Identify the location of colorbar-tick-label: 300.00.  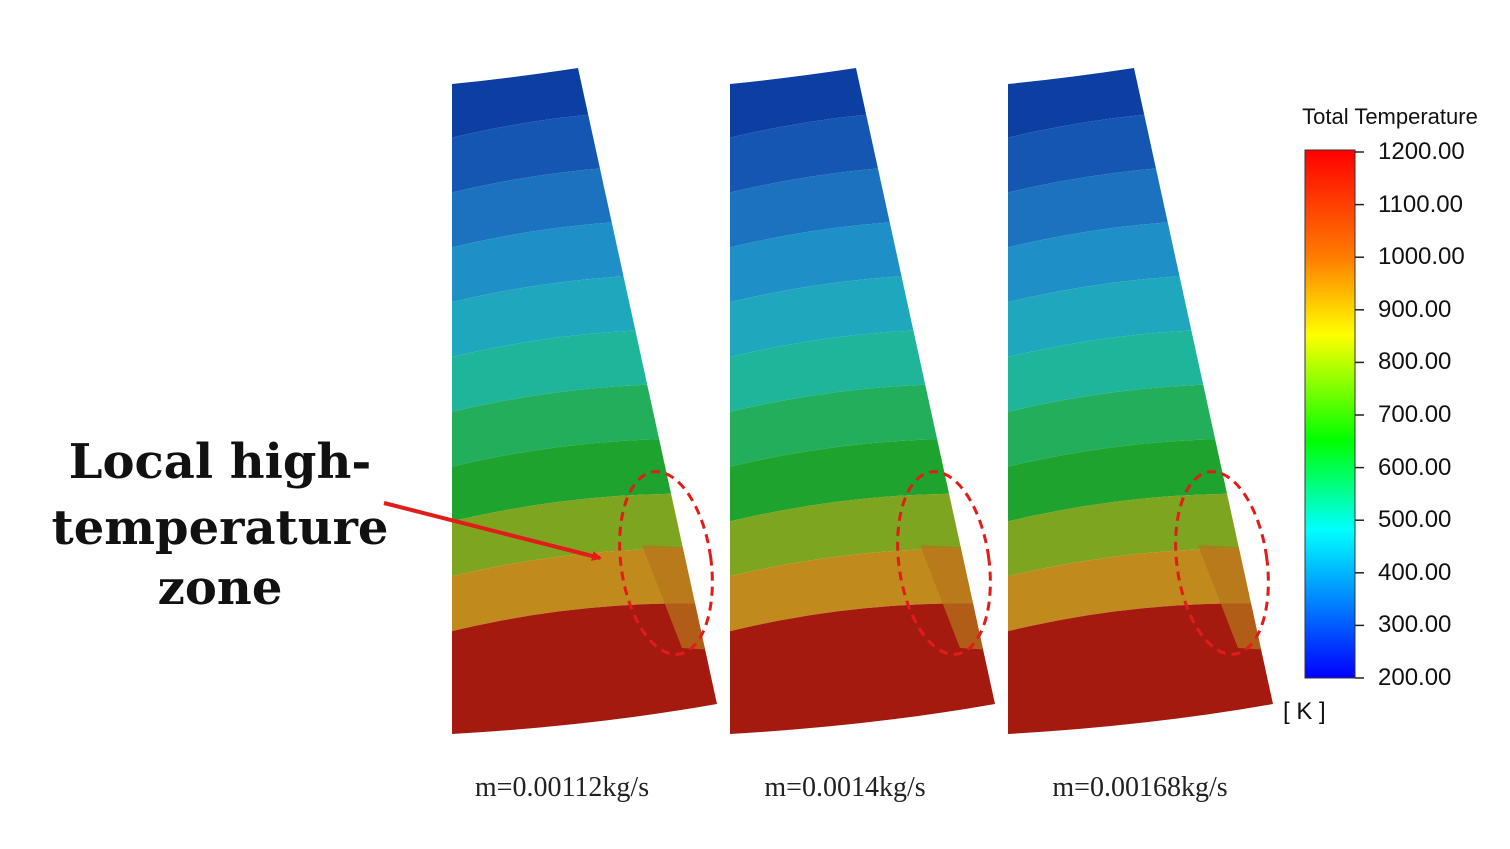
(1415, 625).